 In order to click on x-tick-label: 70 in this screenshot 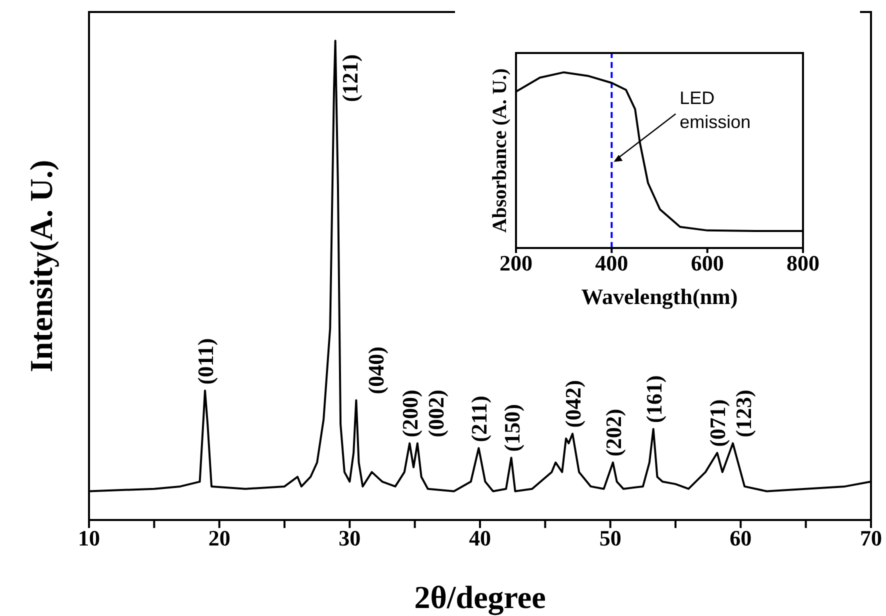, I will do `click(871, 538)`.